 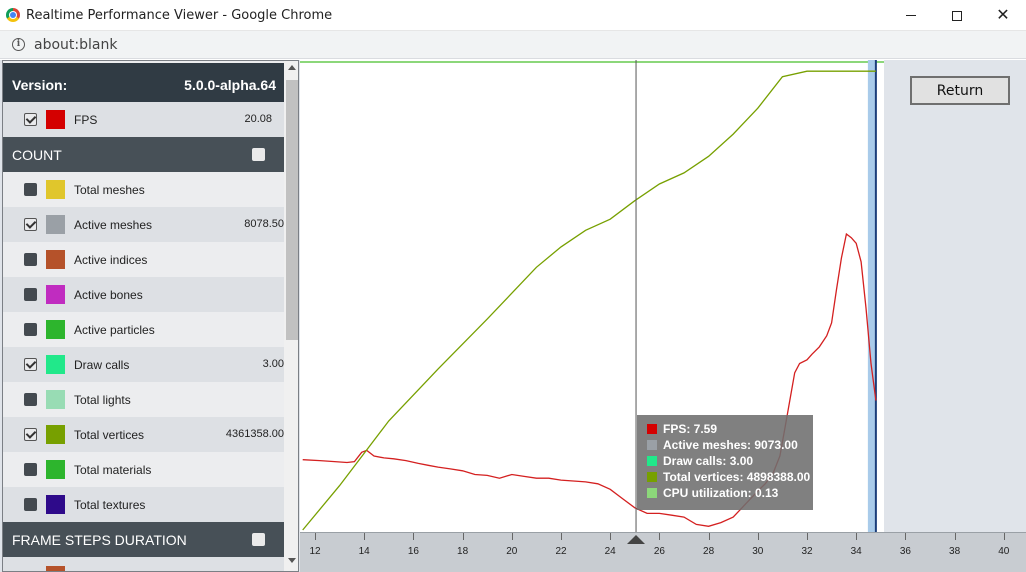 What do you see at coordinates (292, 210) in the screenshot?
I see `scrollbar-thumb` at bounding box center [292, 210].